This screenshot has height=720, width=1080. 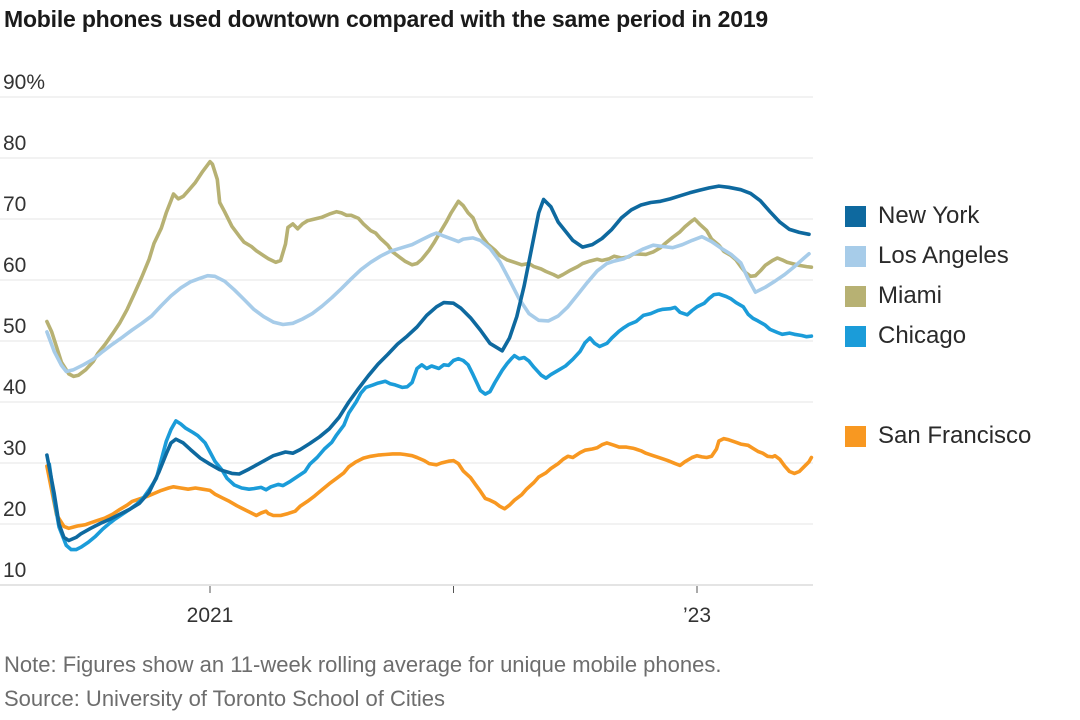 What do you see at coordinates (14, 204) in the screenshot?
I see `y-axis-label-70: 70` at bounding box center [14, 204].